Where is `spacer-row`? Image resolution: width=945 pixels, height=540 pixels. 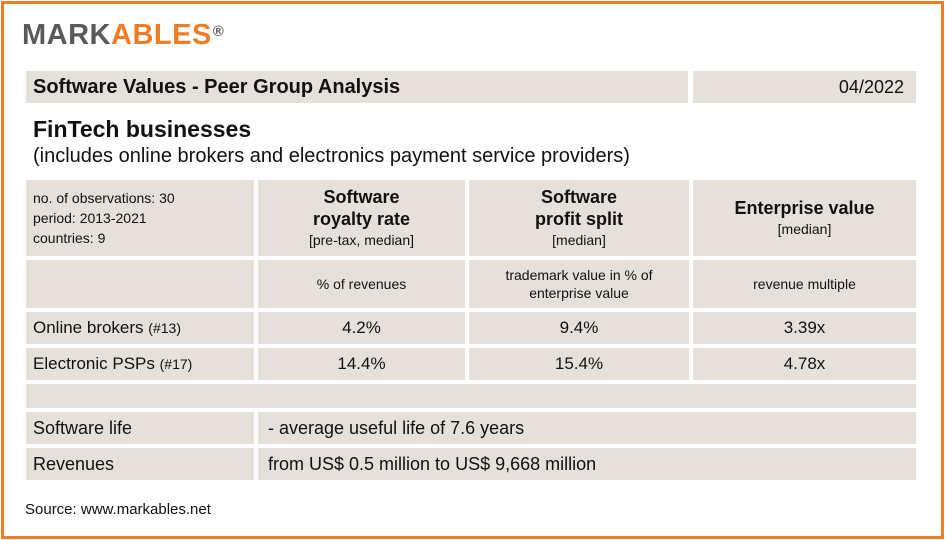
spacer-row is located at coordinates (471, 396).